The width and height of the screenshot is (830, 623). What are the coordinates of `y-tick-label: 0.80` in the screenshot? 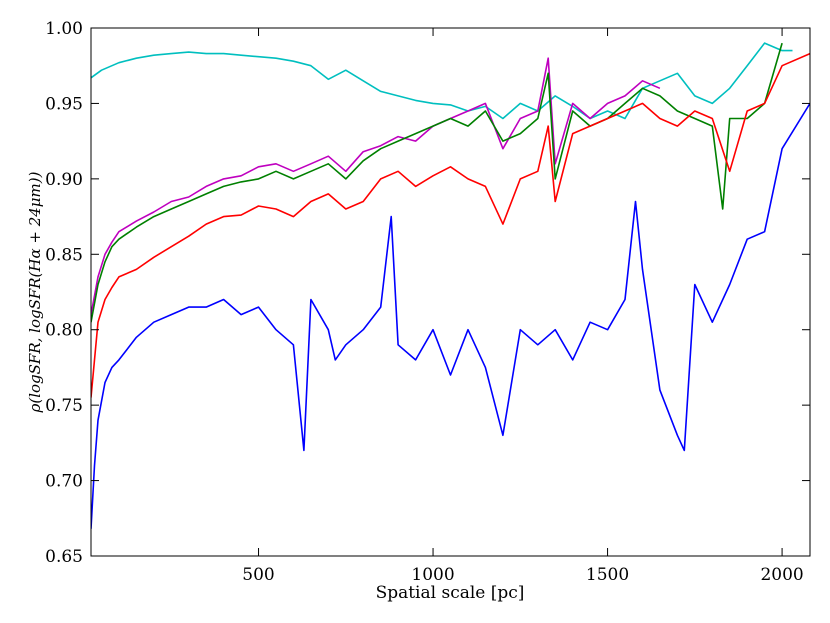 It's located at (64, 331).